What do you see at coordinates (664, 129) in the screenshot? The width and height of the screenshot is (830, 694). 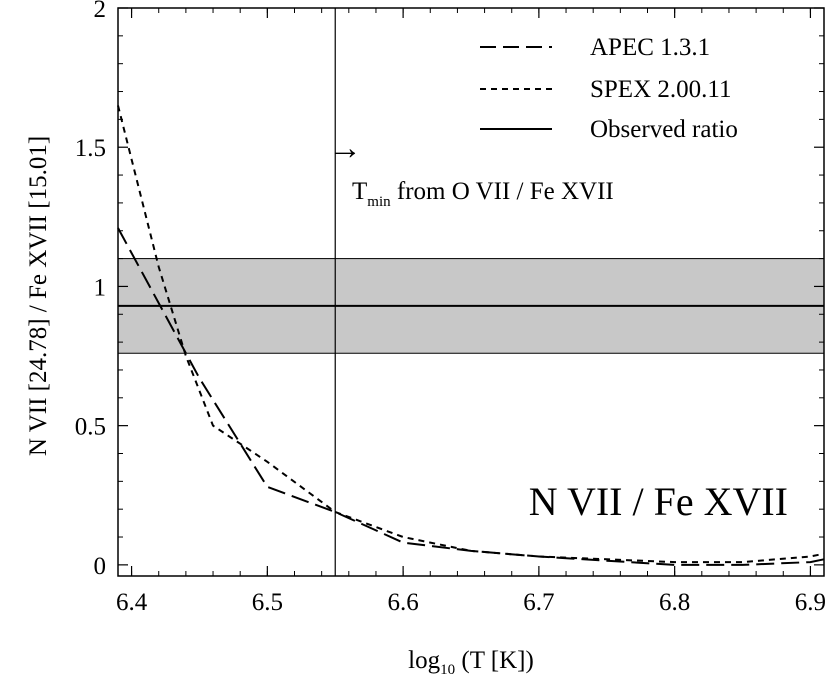 I see `legend-label-observed: Observed ratio` at bounding box center [664, 129].